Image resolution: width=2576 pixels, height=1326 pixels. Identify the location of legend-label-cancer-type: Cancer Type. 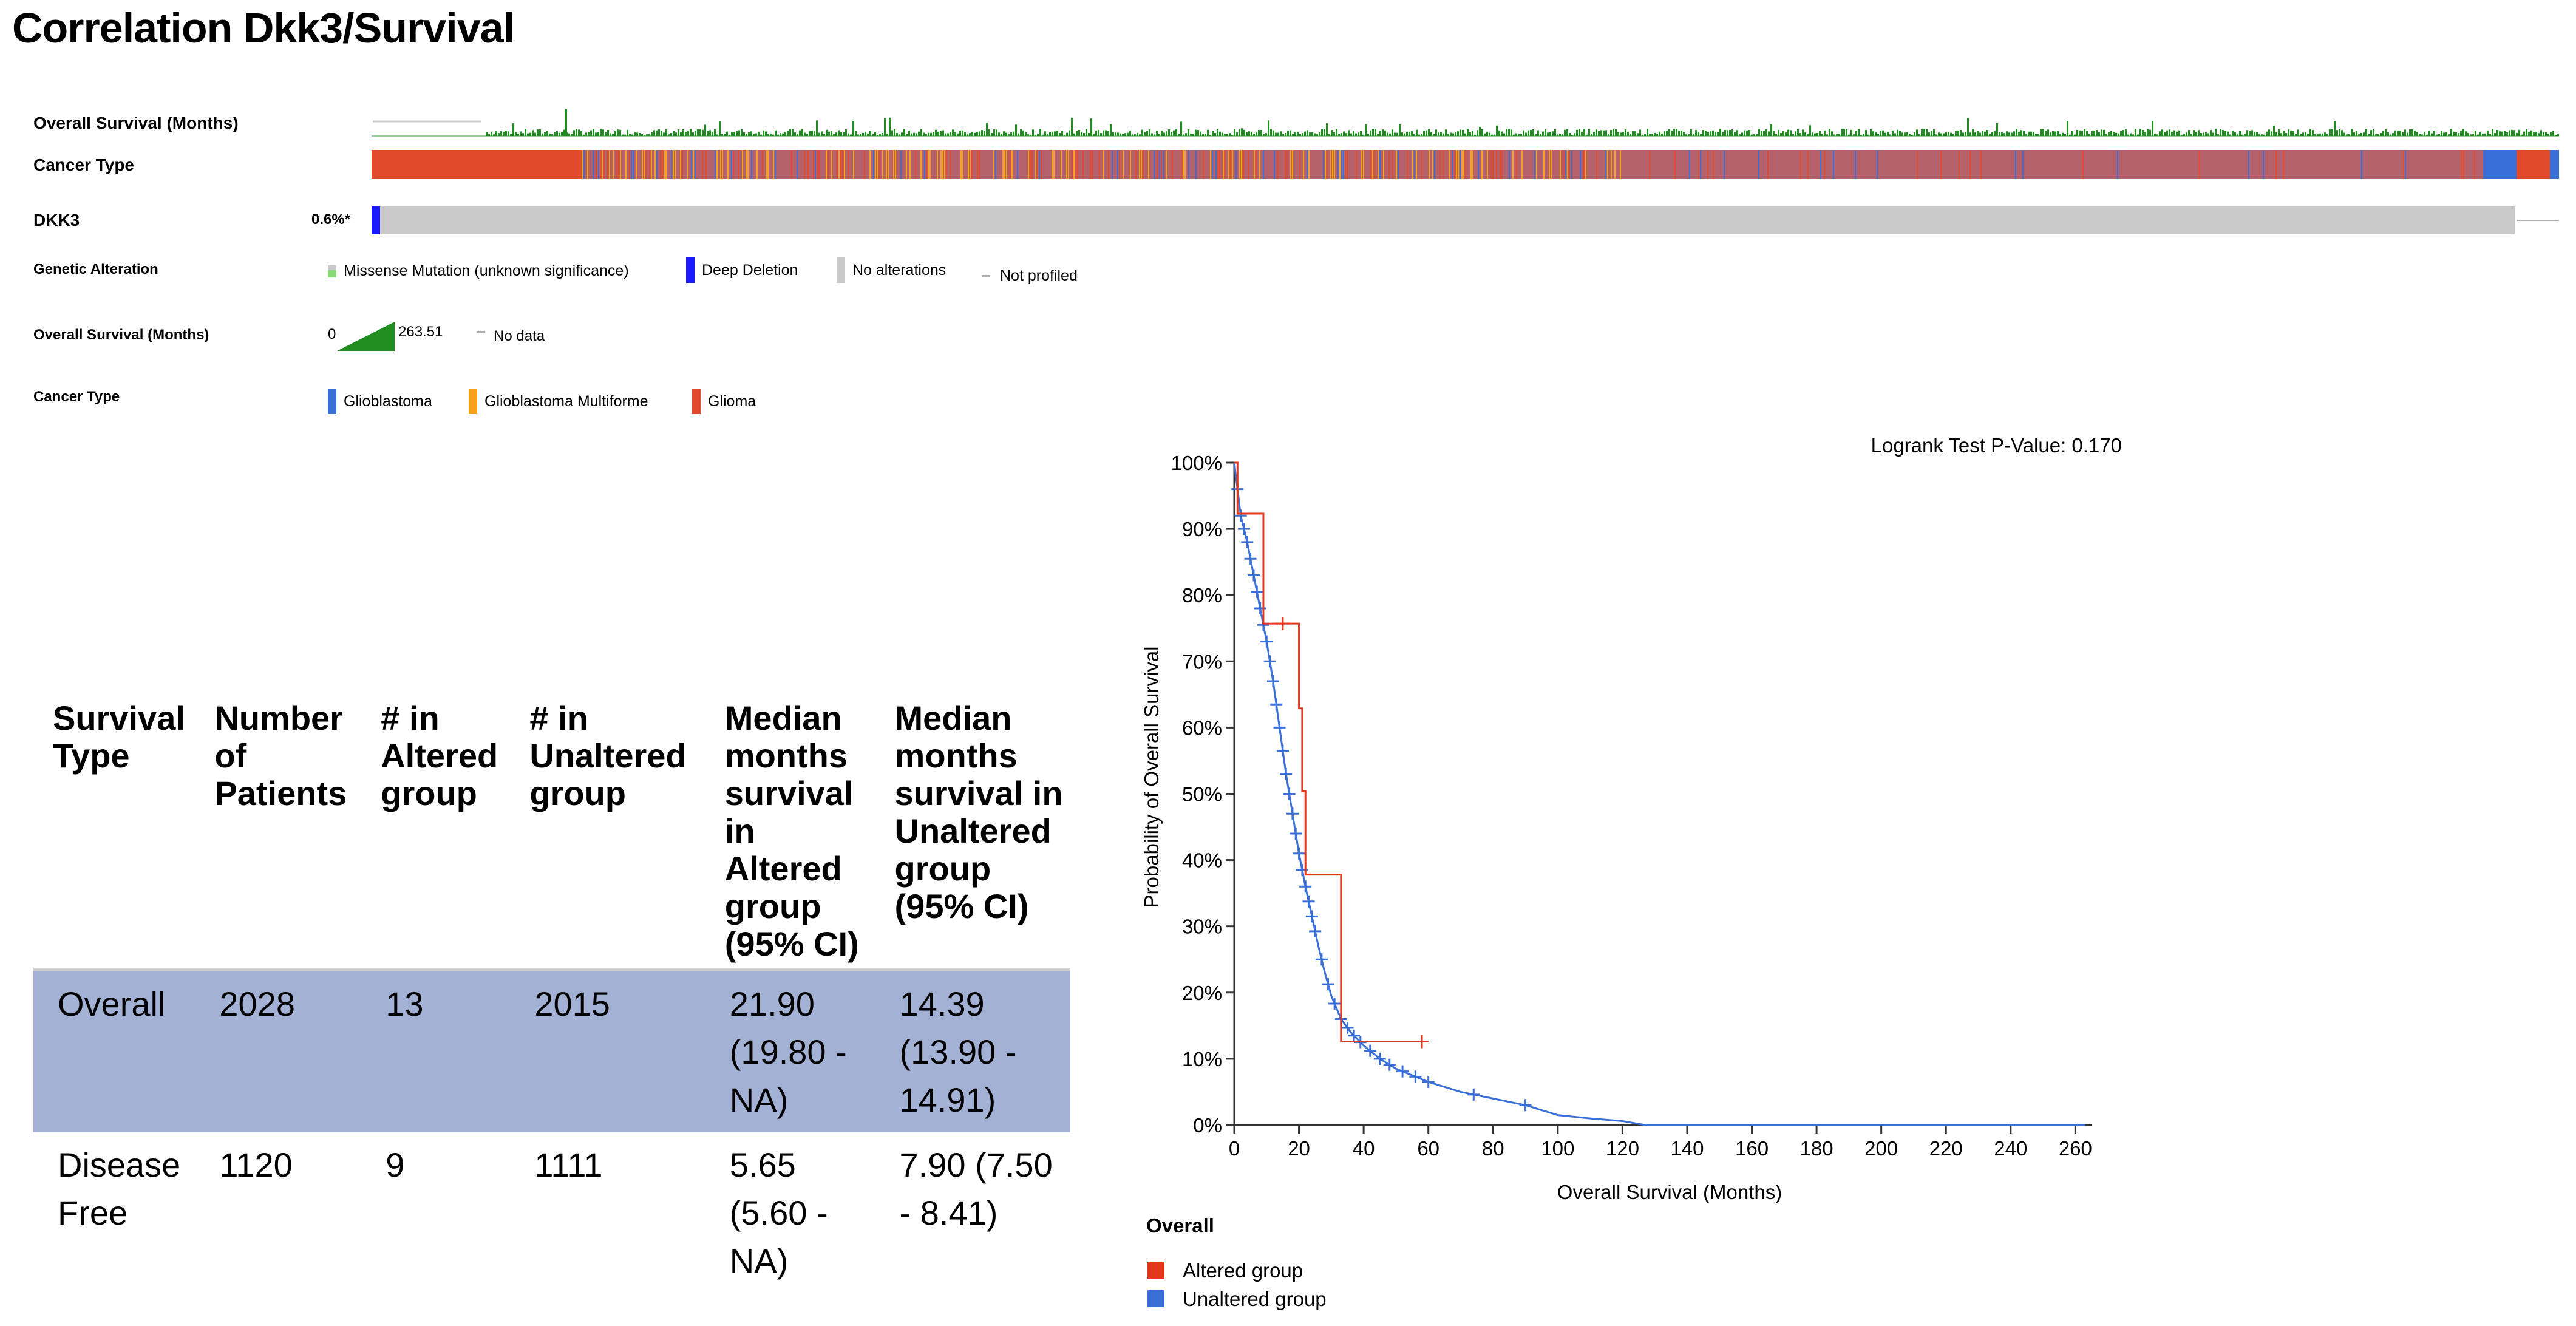
(76, 397).